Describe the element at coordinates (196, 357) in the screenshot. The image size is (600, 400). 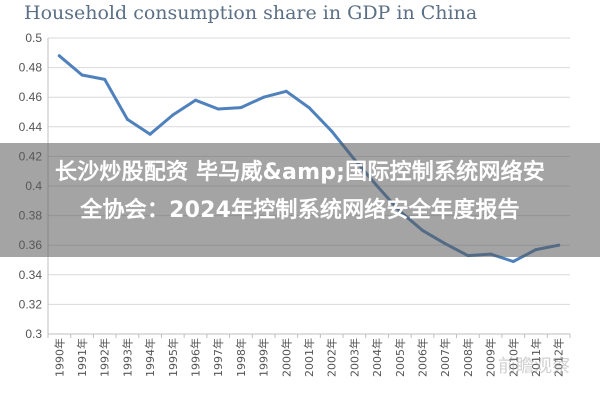
I see `x-tick-label: 1996年` at that location.